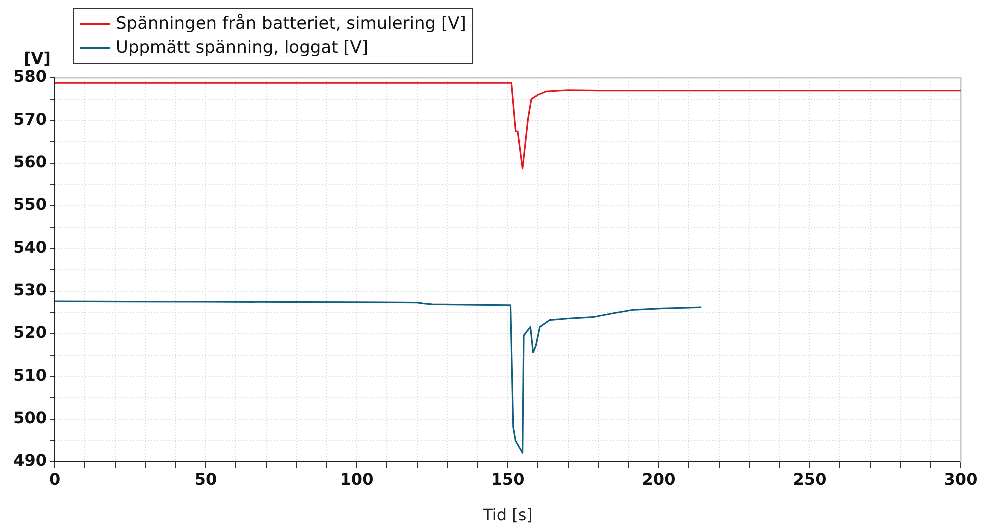 The height and width of the screenshot is (530, 988). Describe the element at coordinates (30, 290) in the screenshot. I see `y-tick-label: 530` at that location.